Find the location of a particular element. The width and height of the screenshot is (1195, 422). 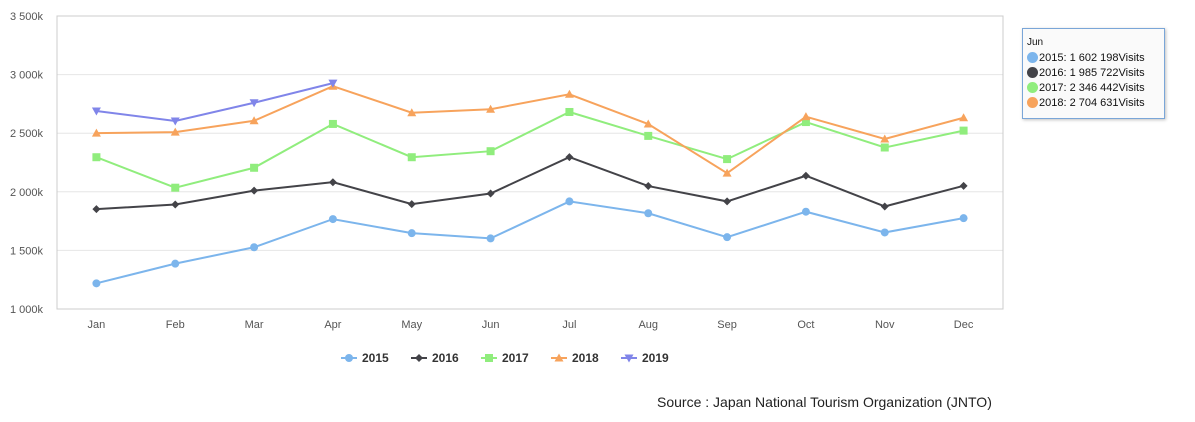

legend: 2015 2016 2017 2018 2019 is located at coordinates (505, 358).